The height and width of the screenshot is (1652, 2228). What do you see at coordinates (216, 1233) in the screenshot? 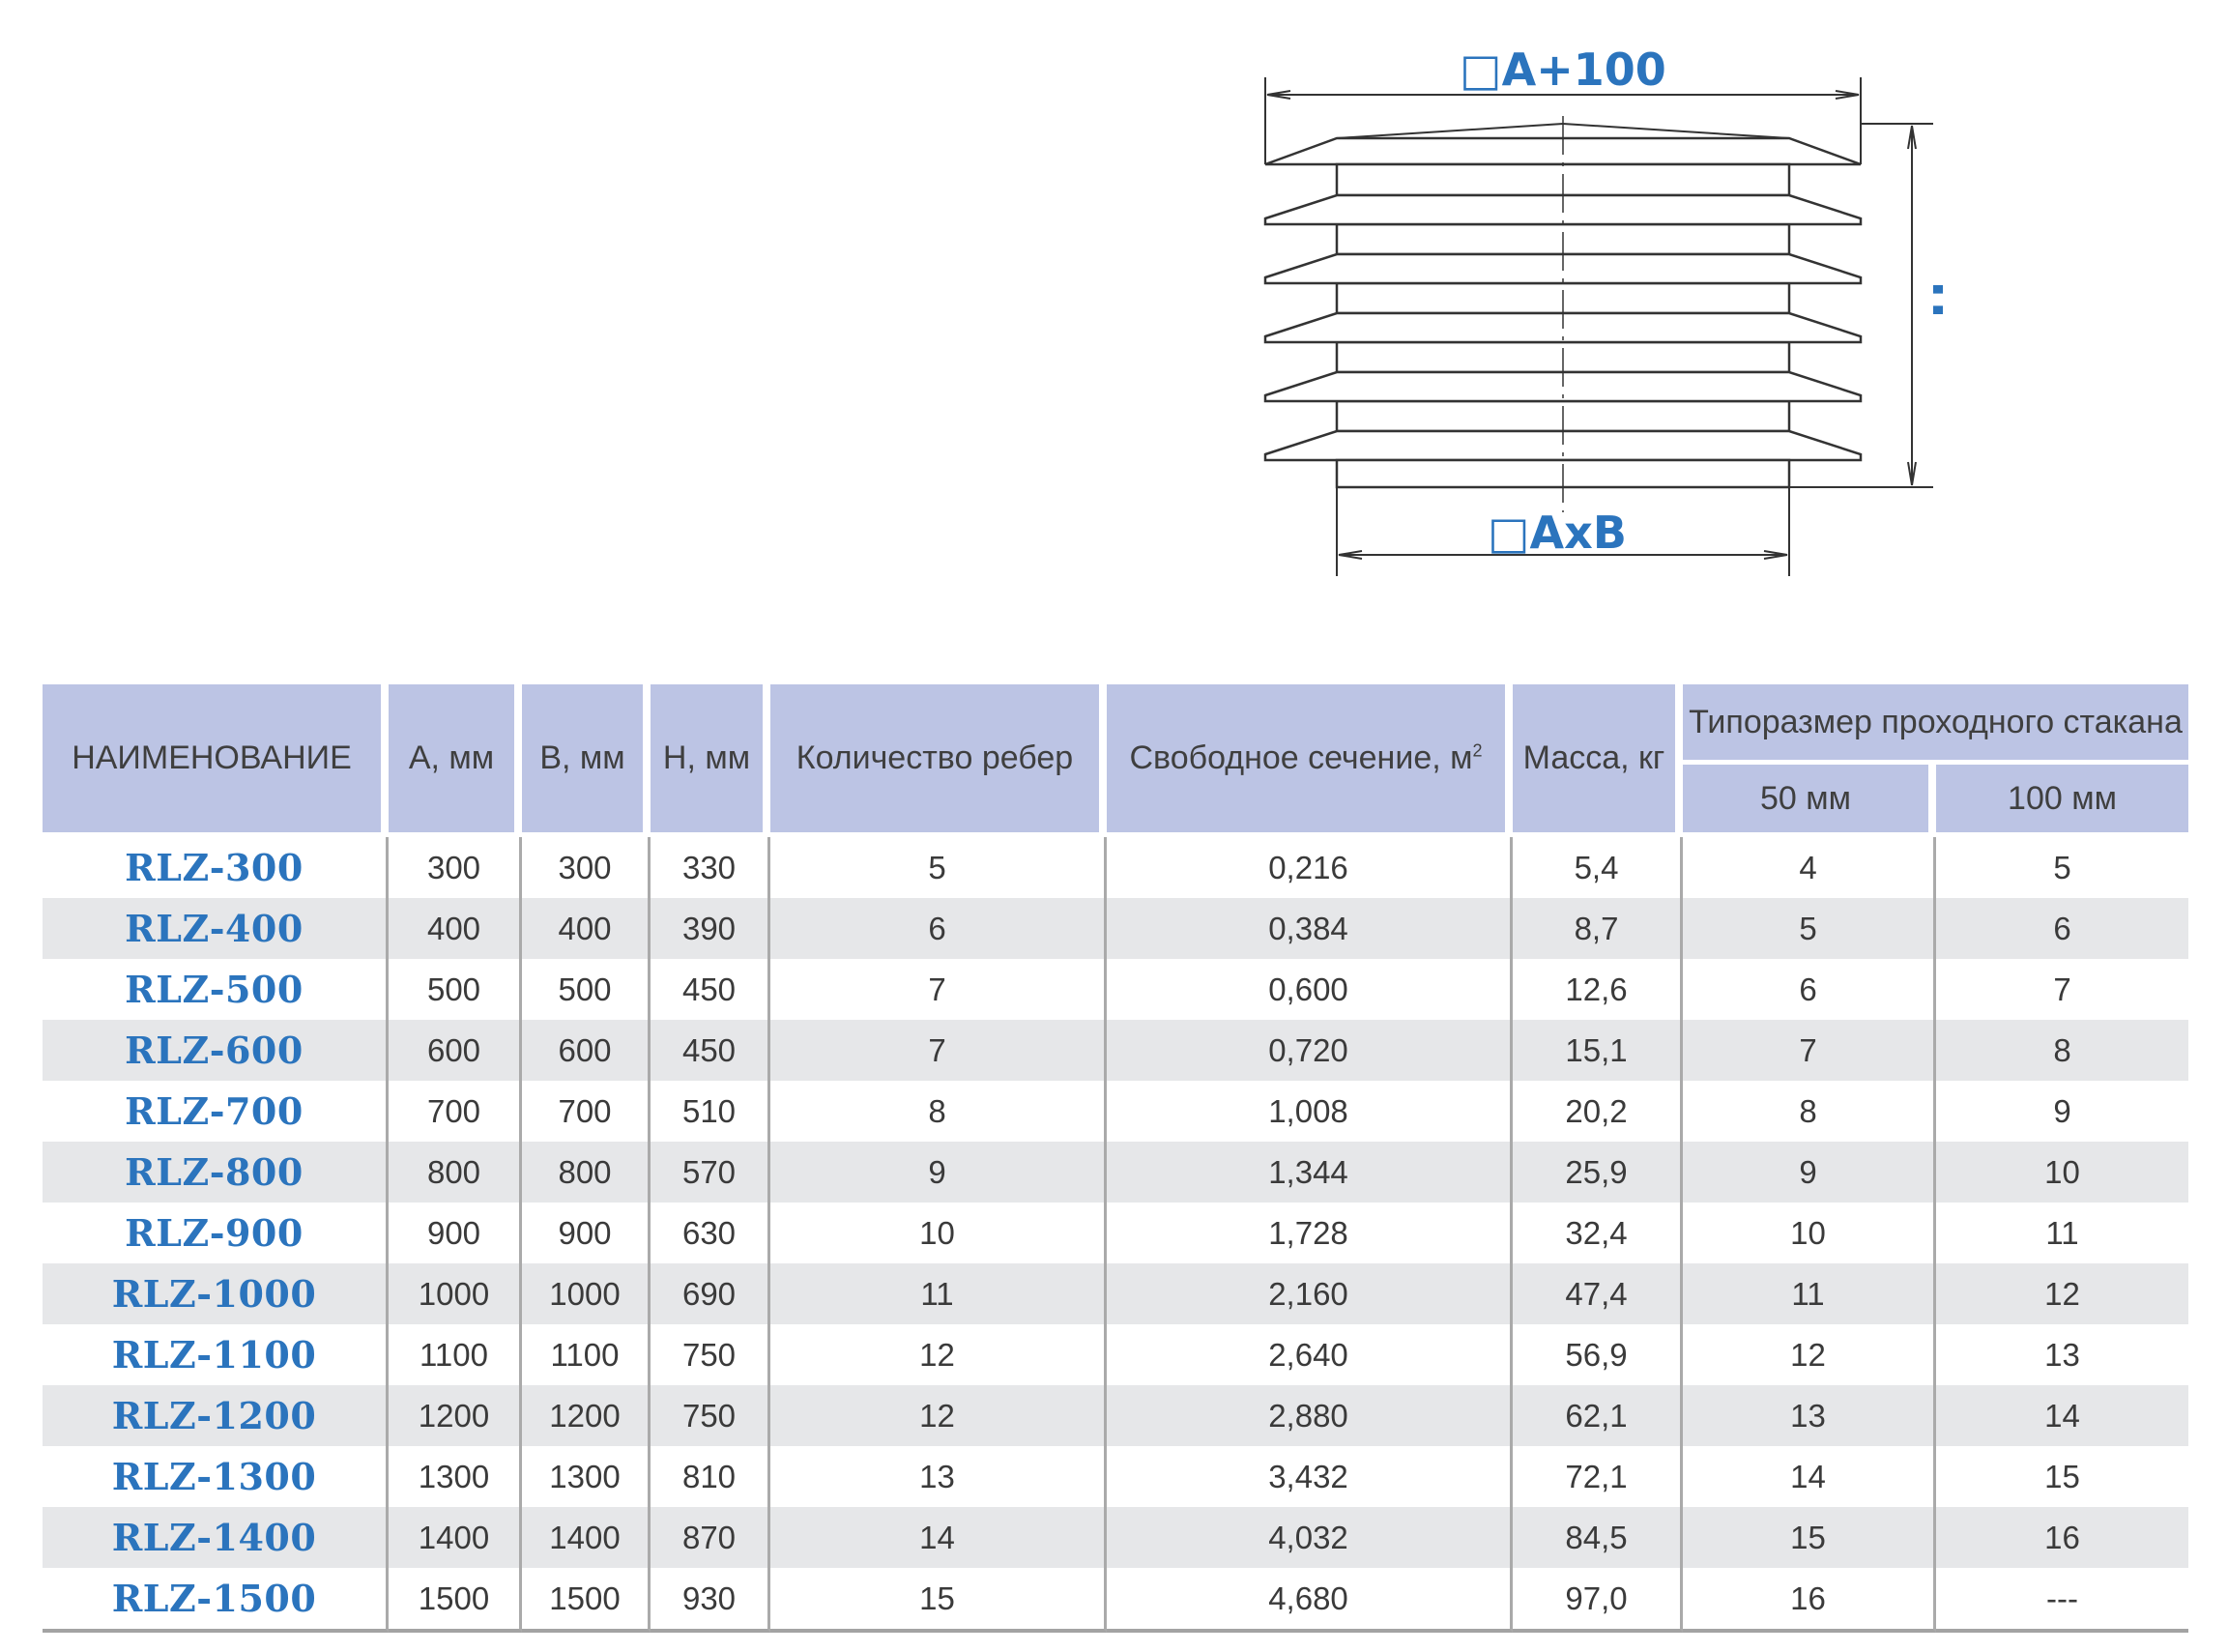
I see `cell-name: RLZ-900` at bounding box center [216, 1233].